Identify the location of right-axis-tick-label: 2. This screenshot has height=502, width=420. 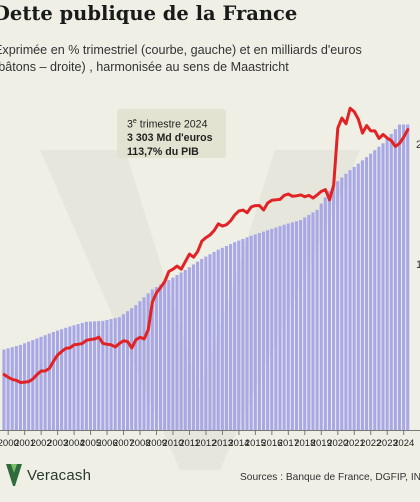
(418, 145).